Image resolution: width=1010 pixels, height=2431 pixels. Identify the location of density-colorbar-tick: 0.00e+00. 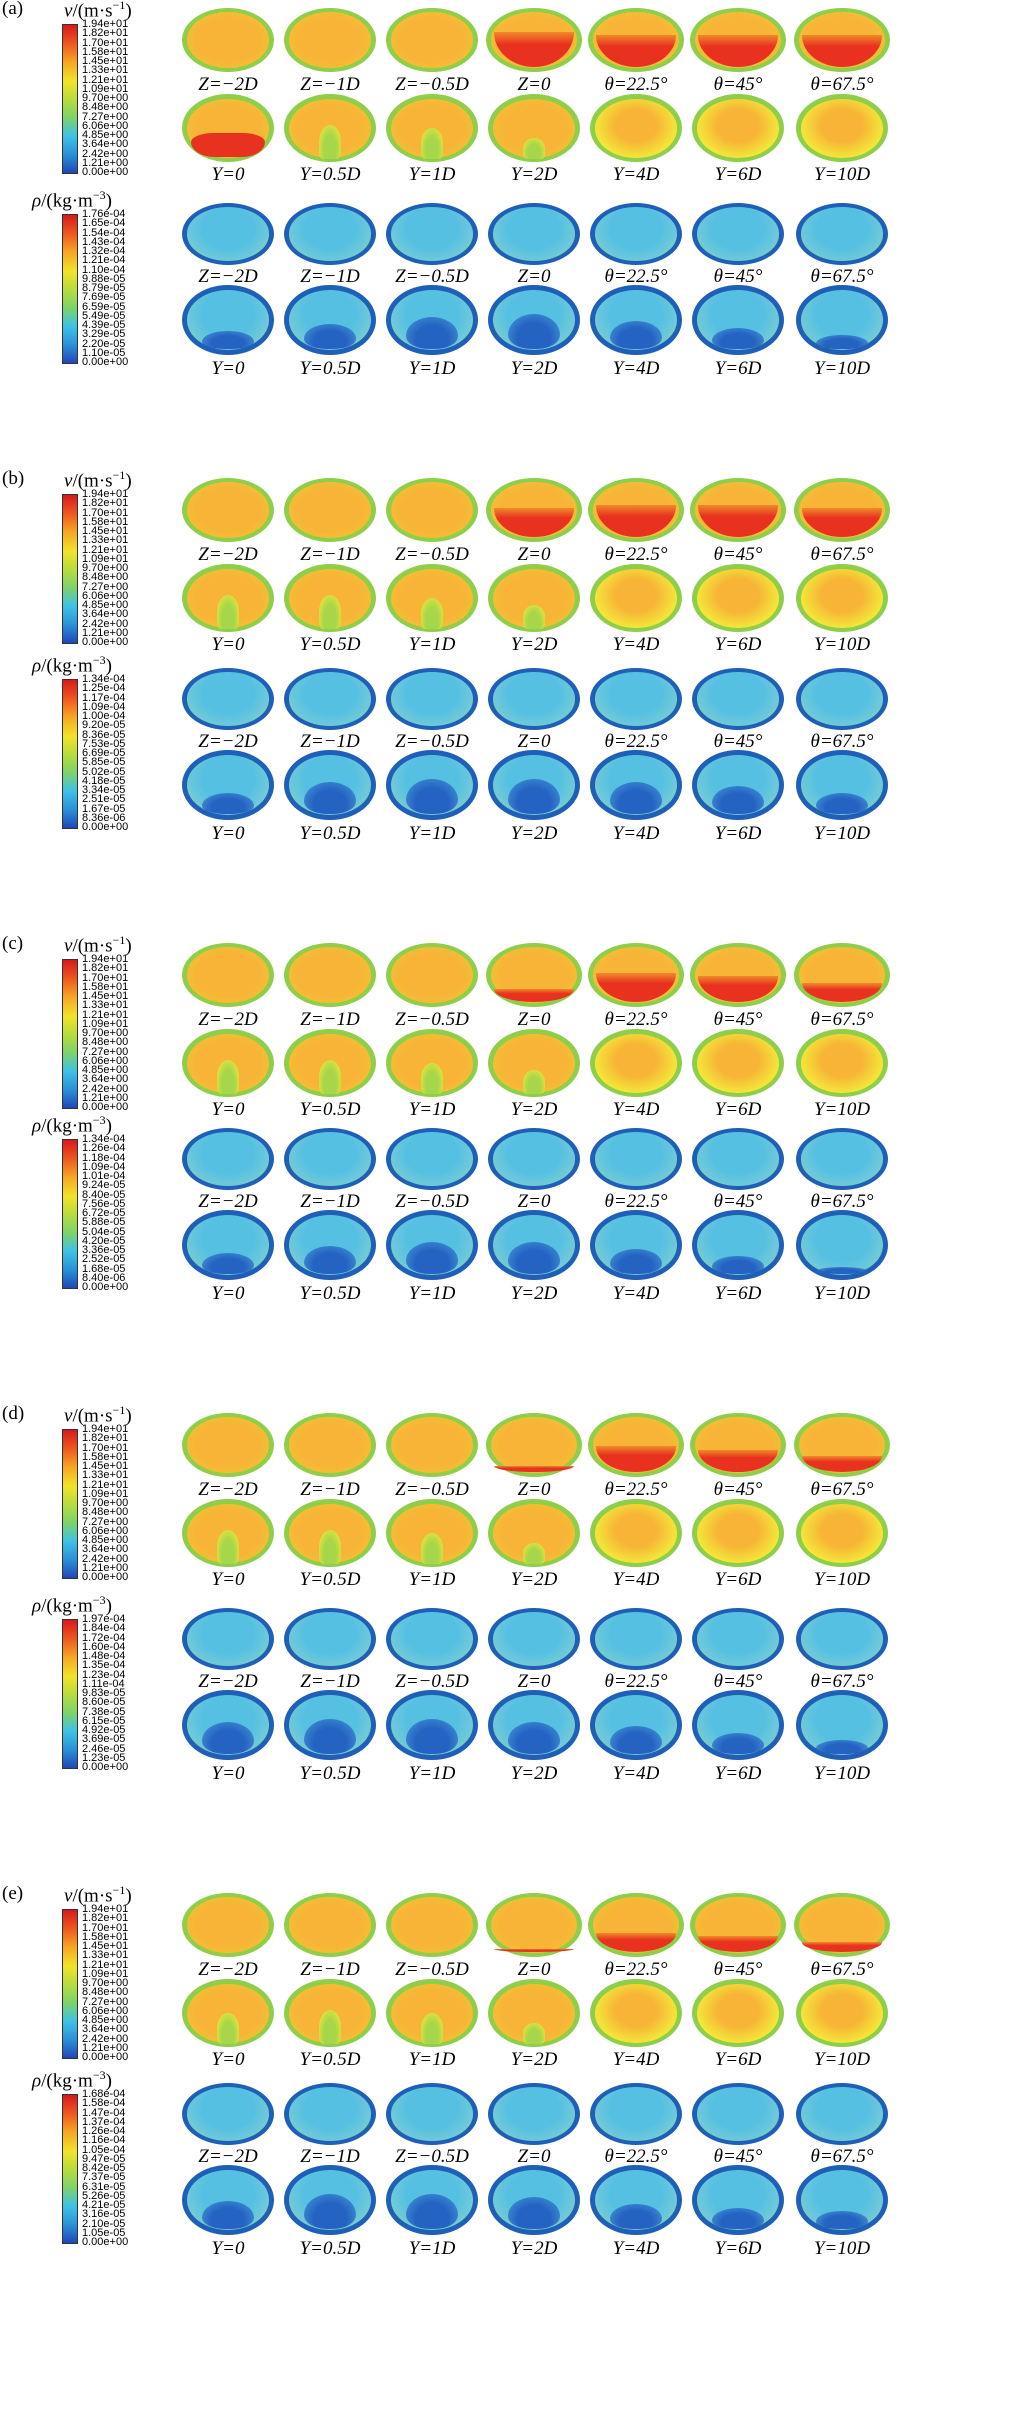
(105, 1287).